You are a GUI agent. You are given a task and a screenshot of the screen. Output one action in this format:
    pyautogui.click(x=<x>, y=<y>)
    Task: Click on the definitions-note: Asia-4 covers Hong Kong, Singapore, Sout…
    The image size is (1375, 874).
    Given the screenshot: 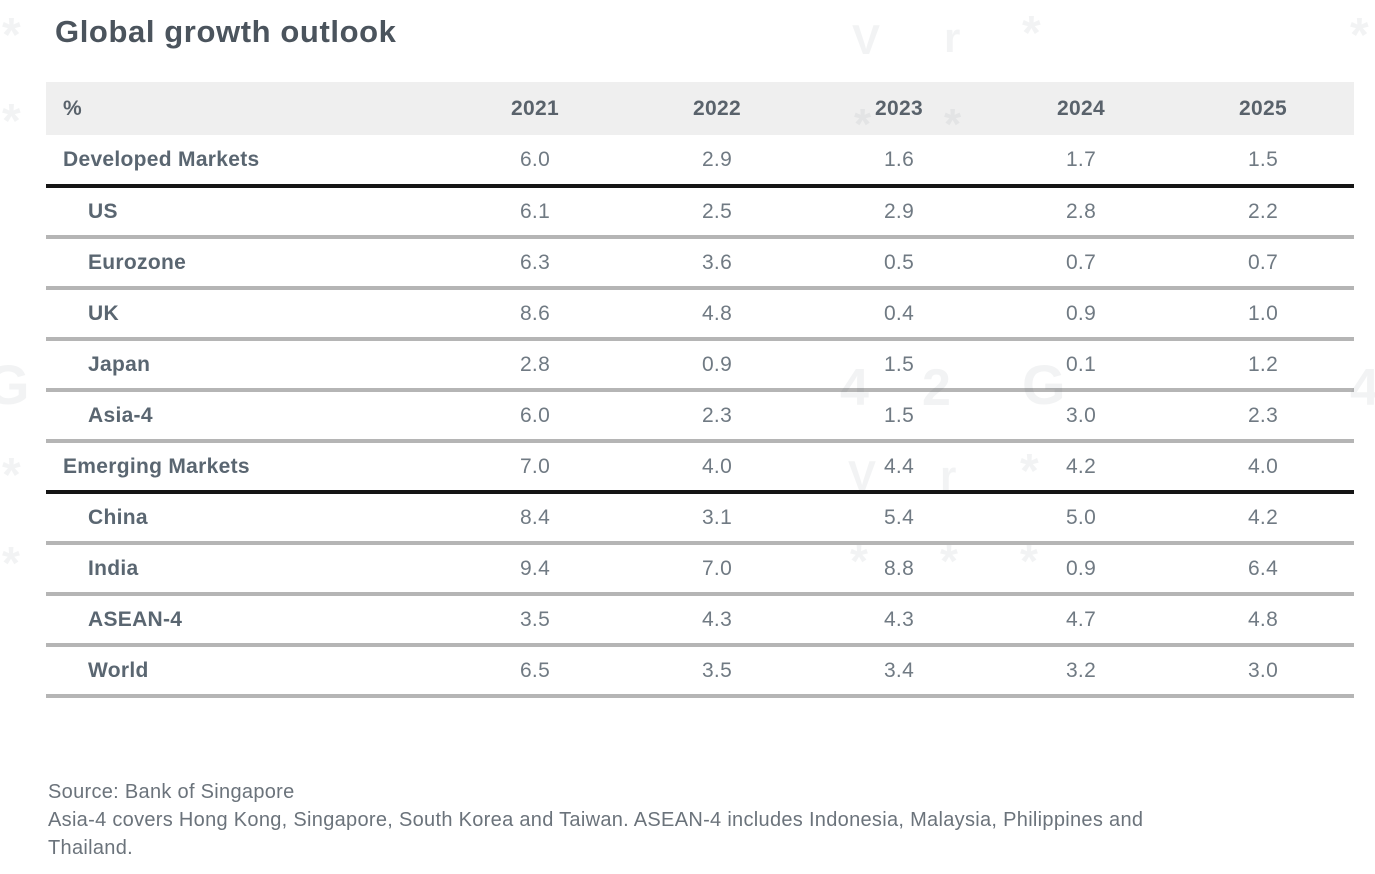 What is the action you would take?
    pyautogui.click(x=596, y=834)
    